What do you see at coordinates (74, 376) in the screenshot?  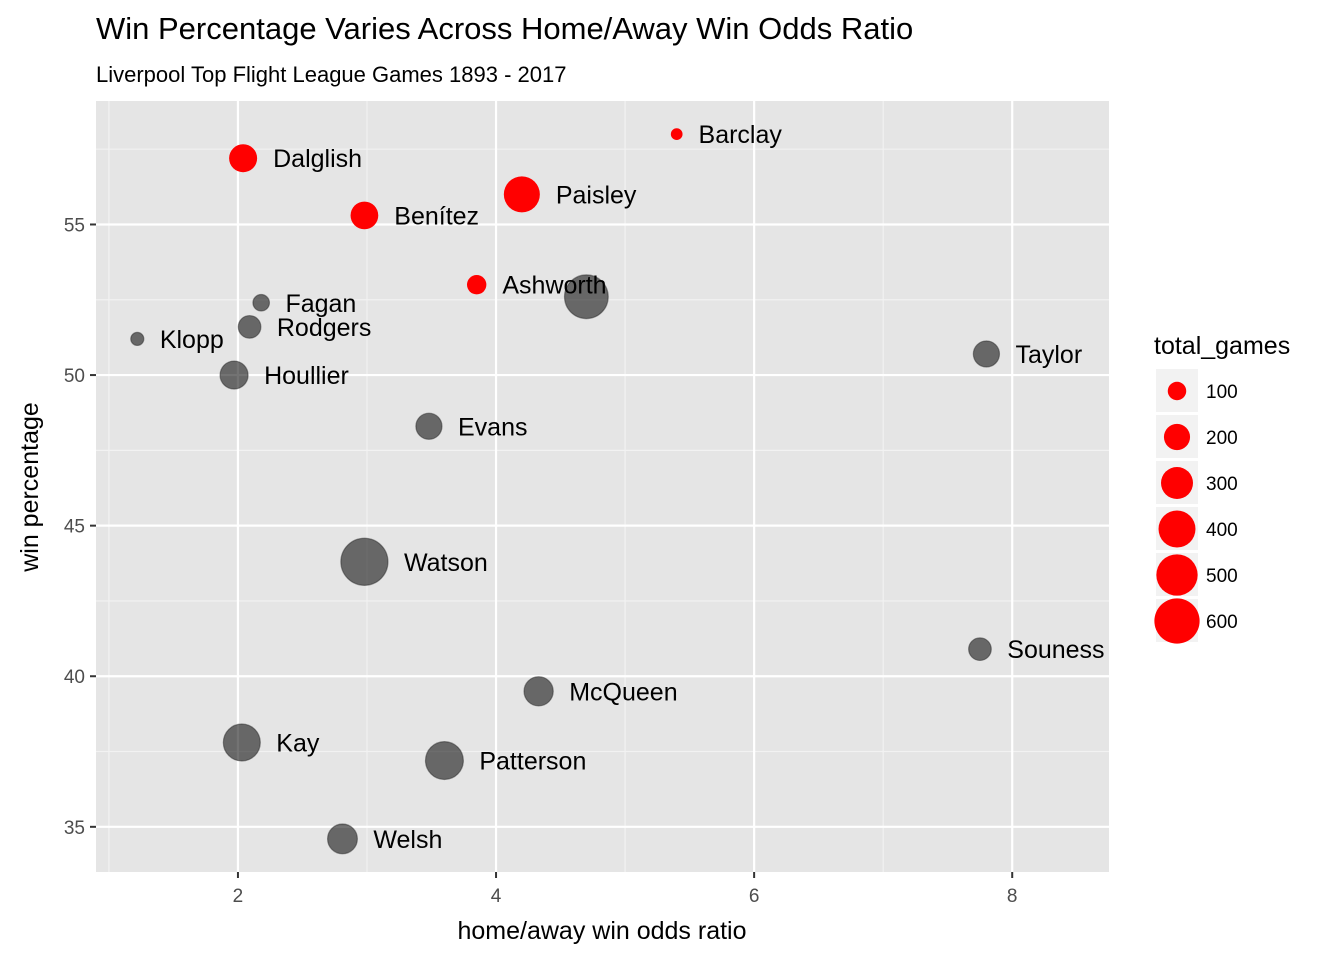 I see `y-tick-label: 50` at bounding box center [74, 376].